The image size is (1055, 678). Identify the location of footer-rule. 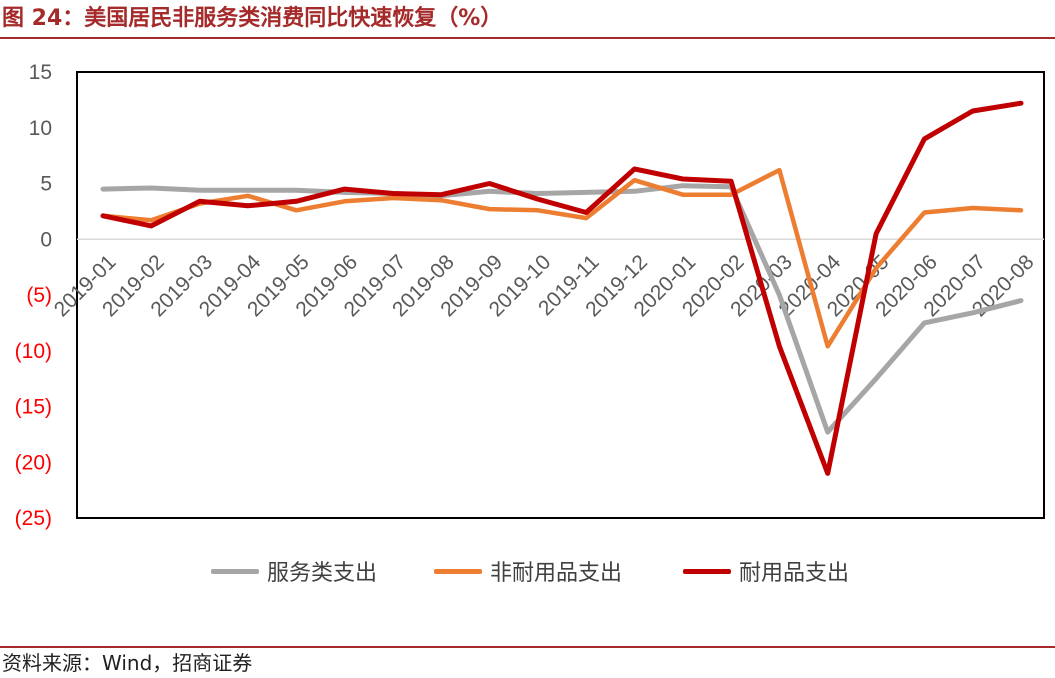
(527, 647).